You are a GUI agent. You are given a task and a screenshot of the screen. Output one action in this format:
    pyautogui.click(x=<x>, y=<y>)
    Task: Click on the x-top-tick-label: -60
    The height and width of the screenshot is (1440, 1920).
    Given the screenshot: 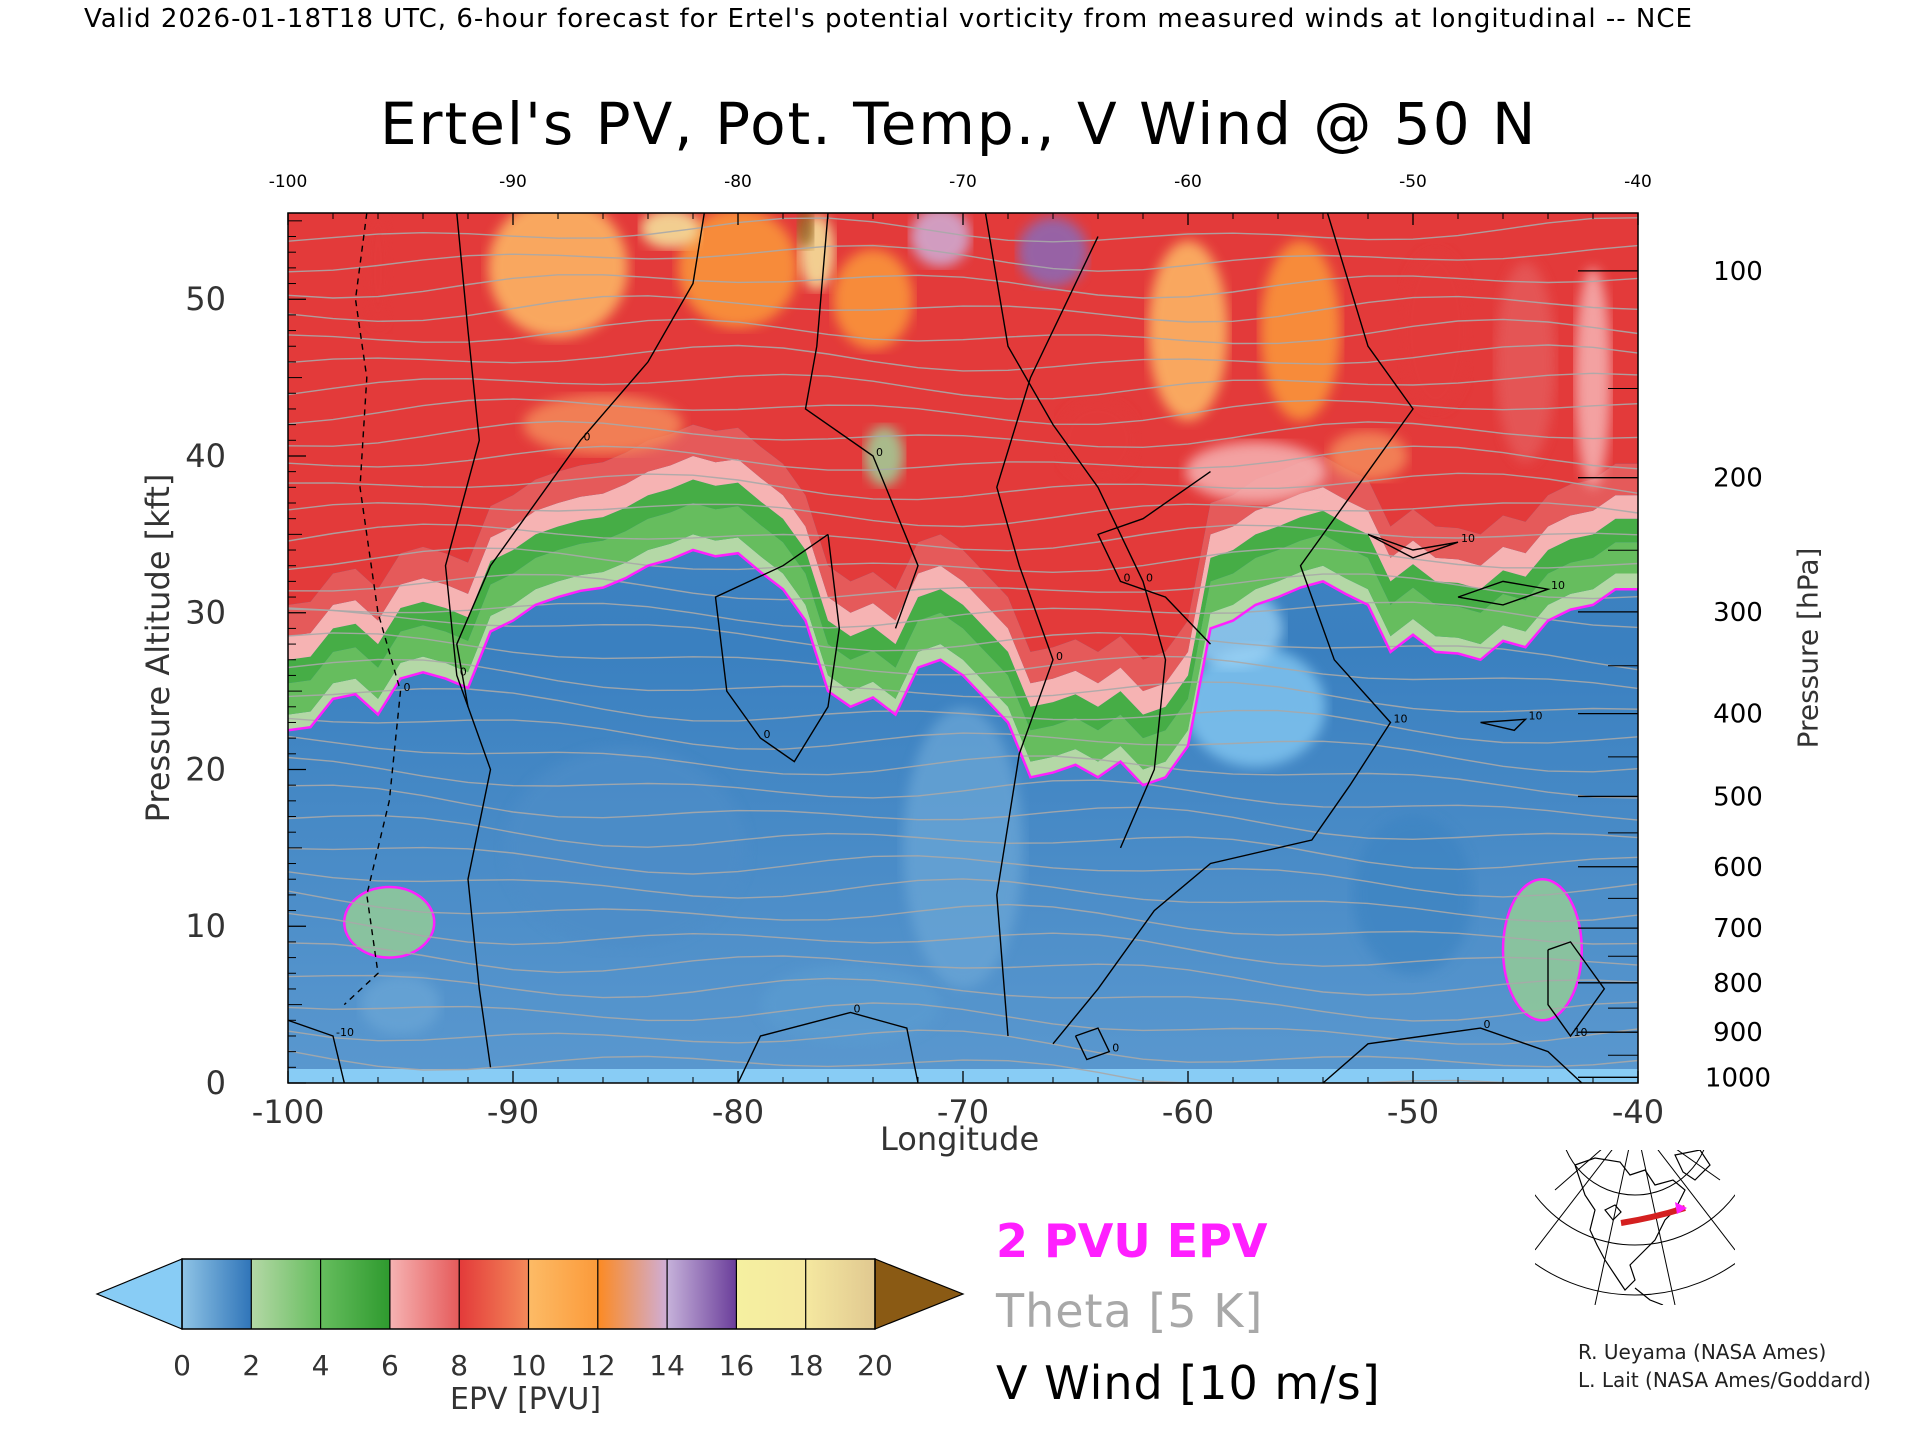 What is the action you would take?
    pyautogui.click(x=1188, y=182)
    